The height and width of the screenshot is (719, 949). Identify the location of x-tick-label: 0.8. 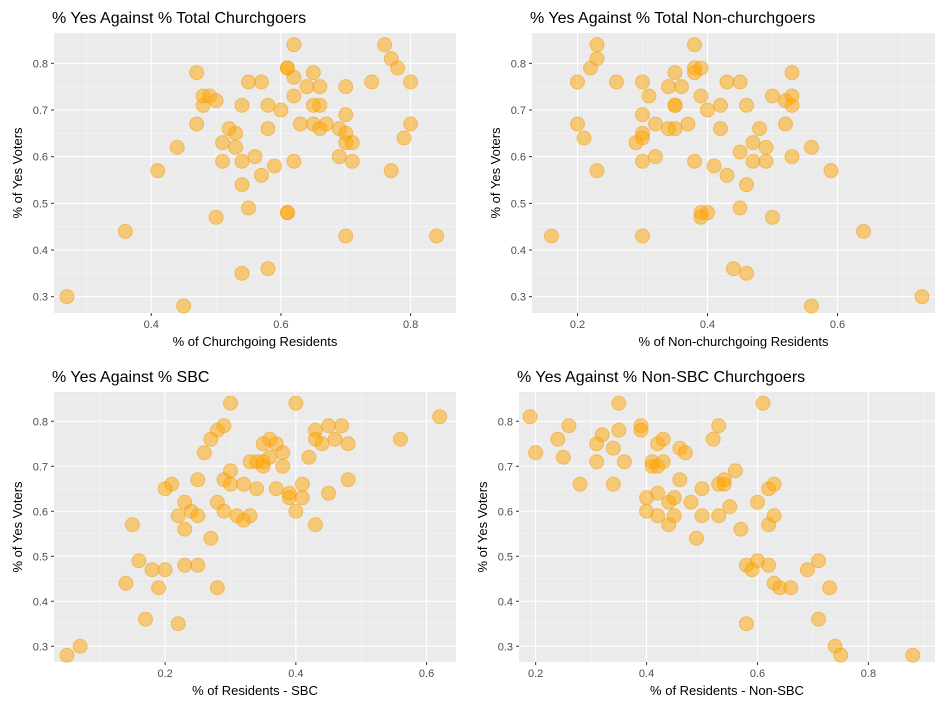
(868, 674).